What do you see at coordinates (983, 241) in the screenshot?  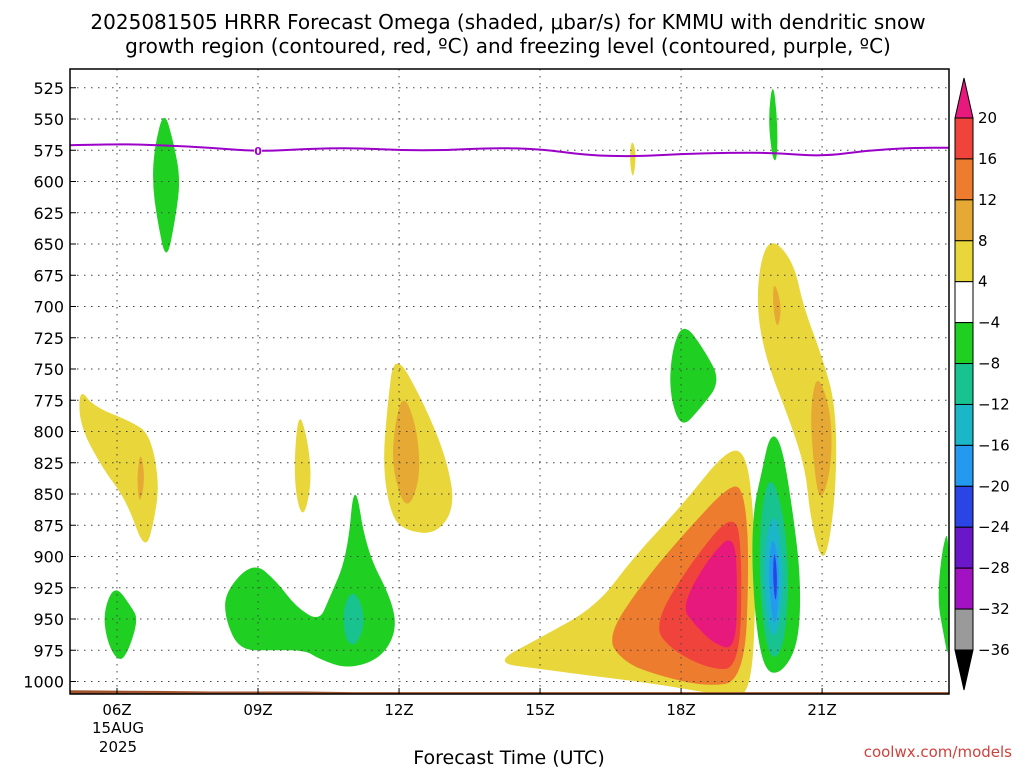 I see `colorbar-label: 8` at bounding box center [983, 241].